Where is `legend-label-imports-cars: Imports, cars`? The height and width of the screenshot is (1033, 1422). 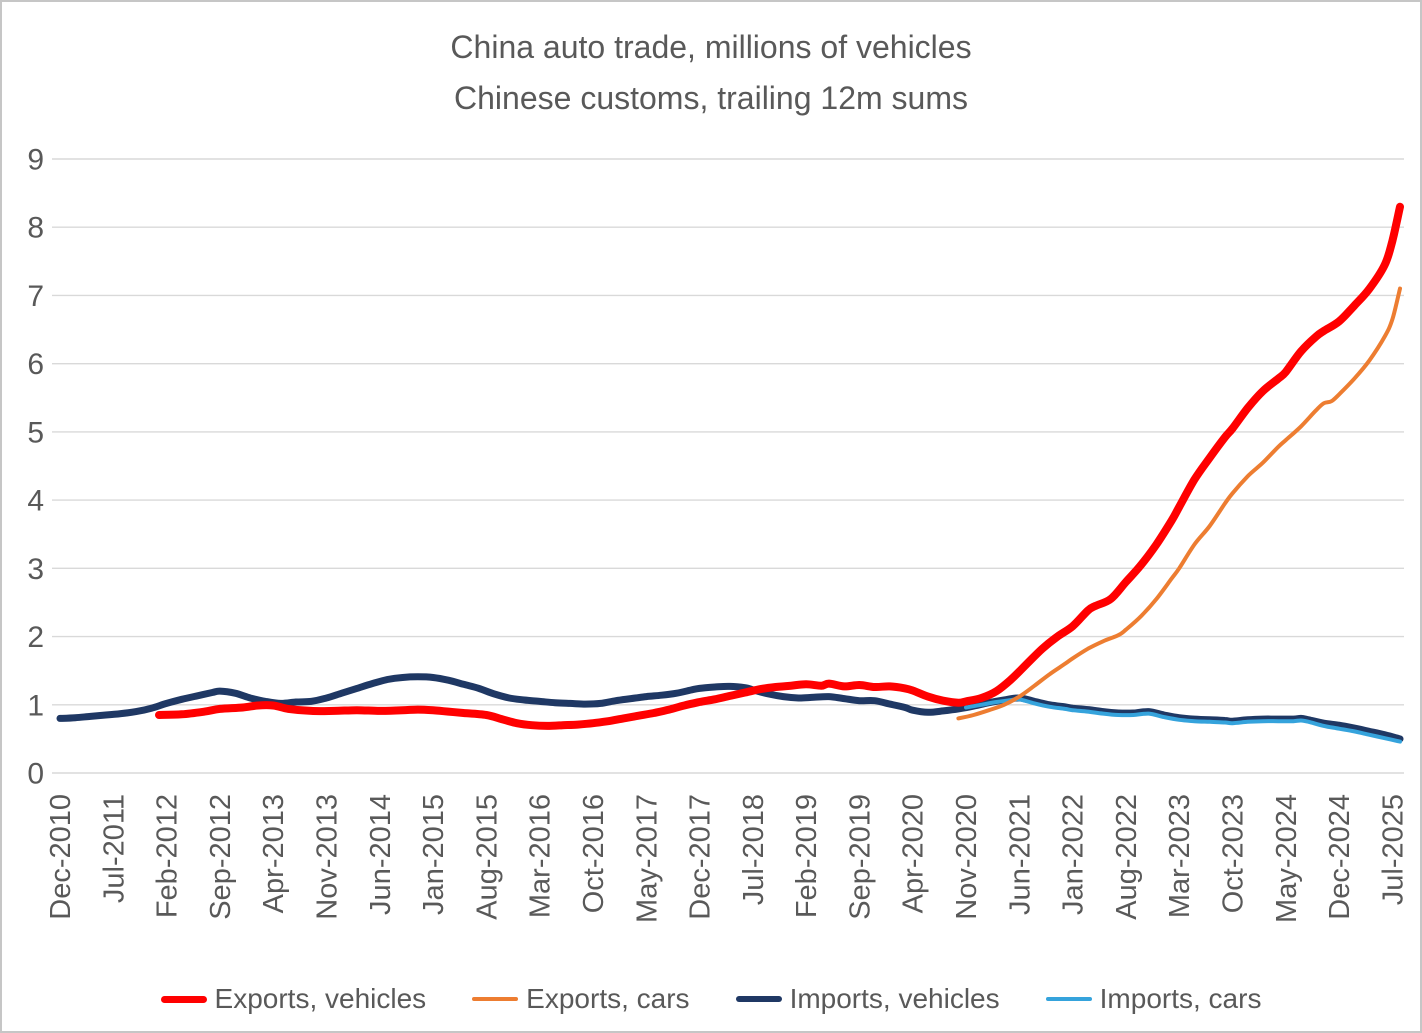
legend-label-imports-cars: Imports, cars is located at coordinates (1180, 998).